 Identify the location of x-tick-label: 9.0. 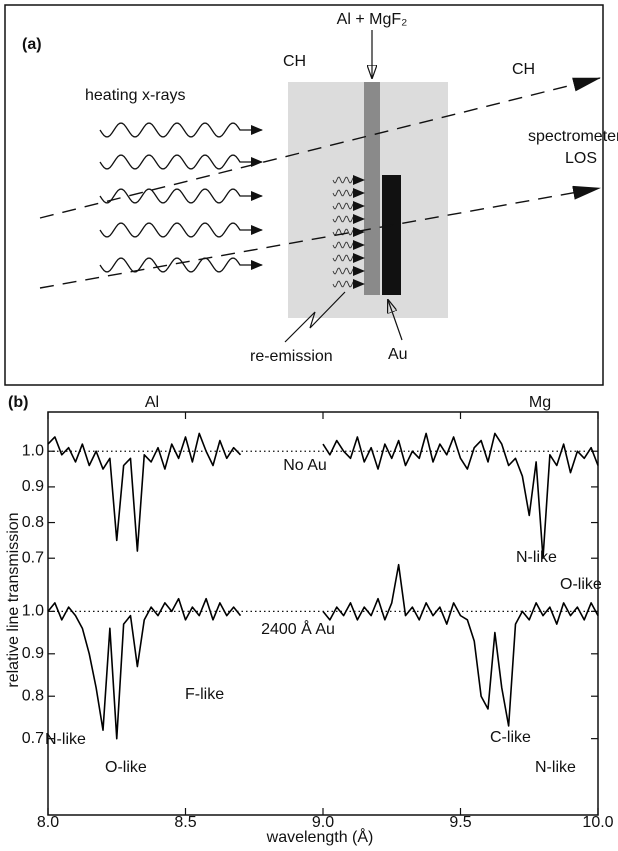
(323, 822).